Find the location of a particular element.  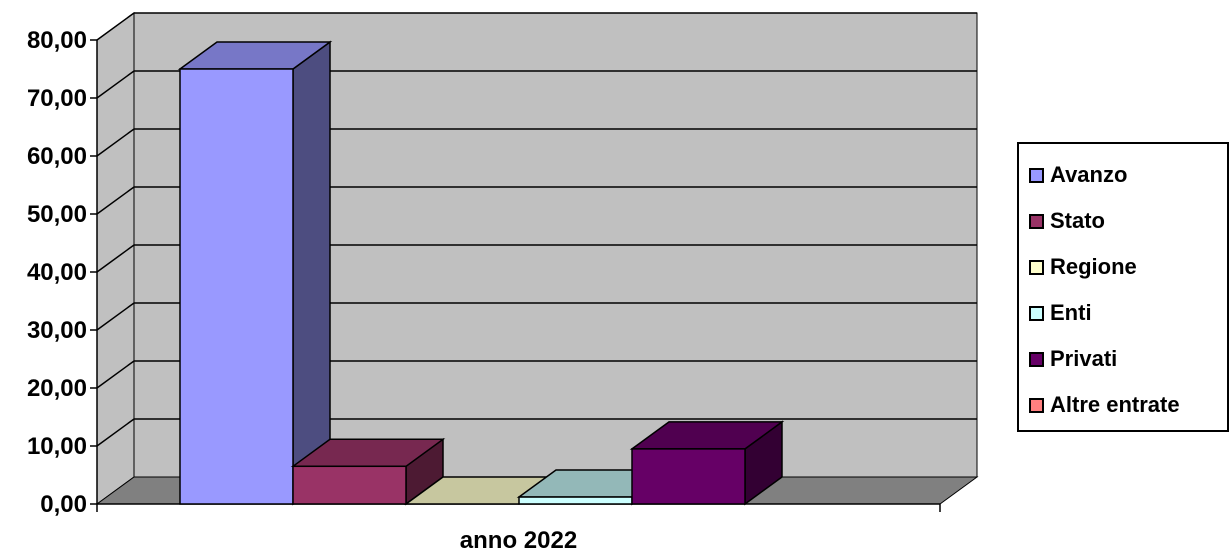

legend-item: Avanzo is located at coordinates (1078, 175).